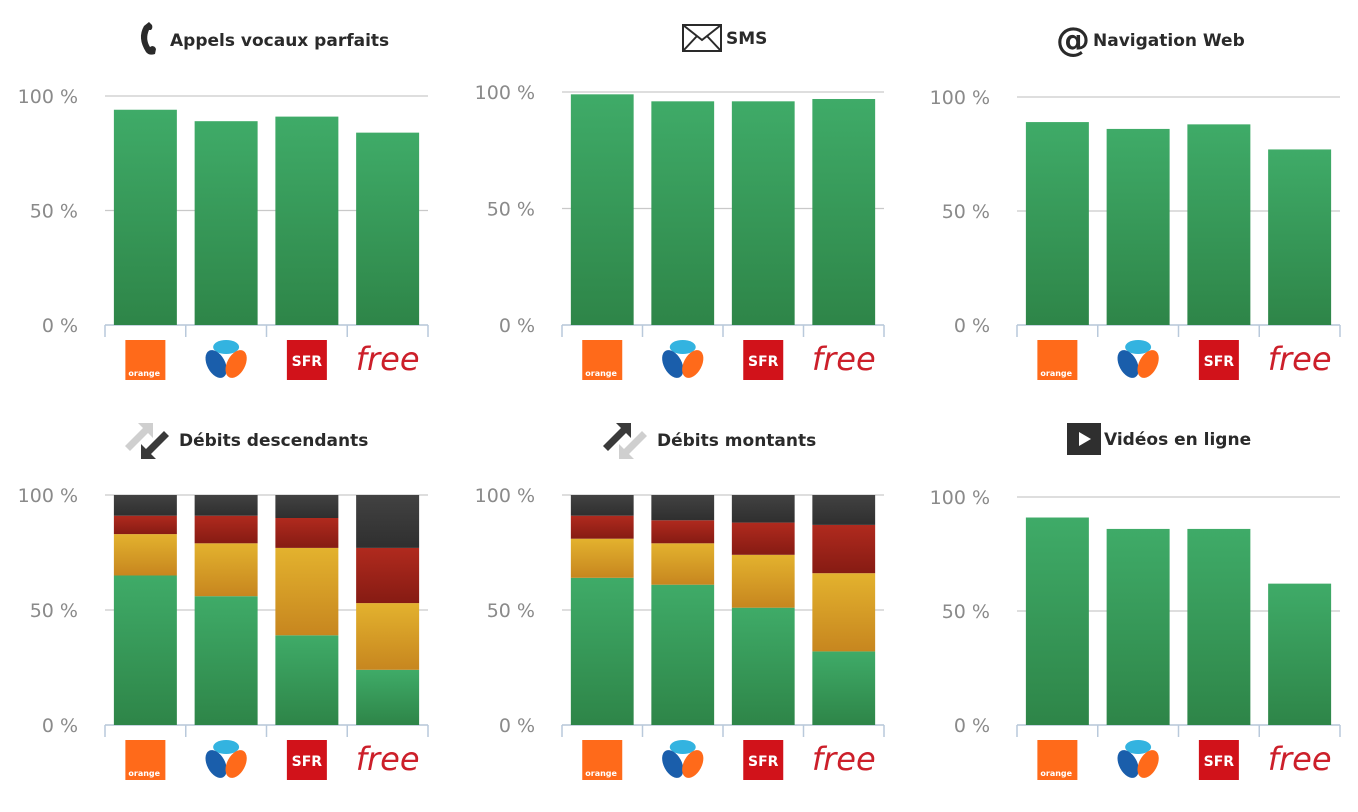  Describe the element at coordinates (1084, 439) in the screenshot. I see `play-icon` at that location.